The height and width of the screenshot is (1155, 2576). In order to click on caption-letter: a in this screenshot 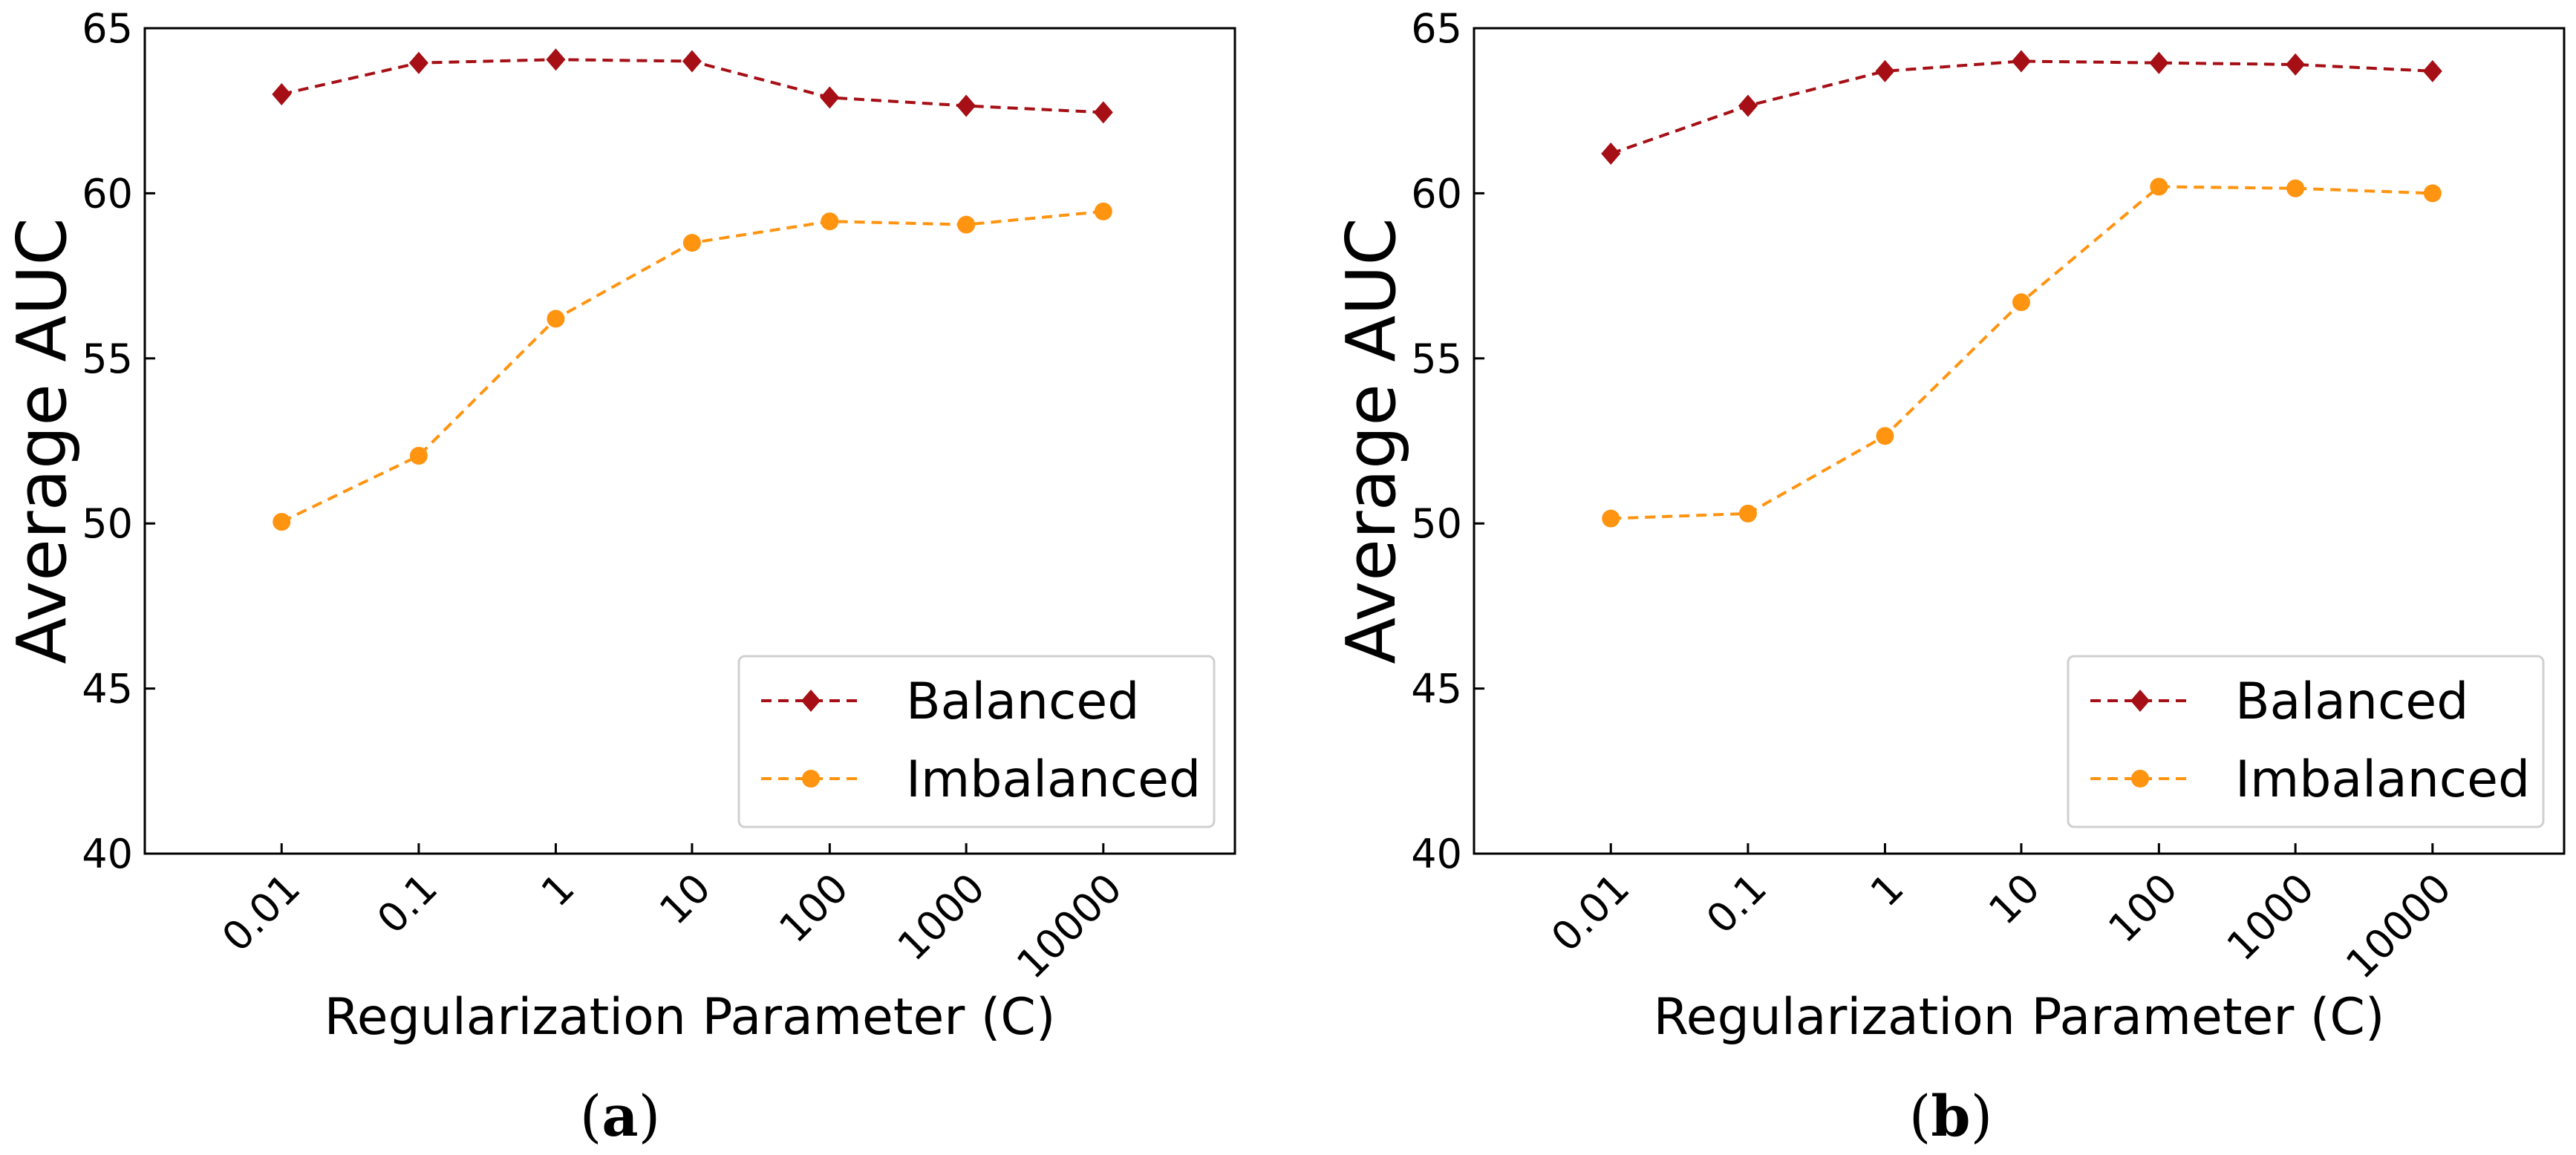, I will do `click(619, 1116)`.